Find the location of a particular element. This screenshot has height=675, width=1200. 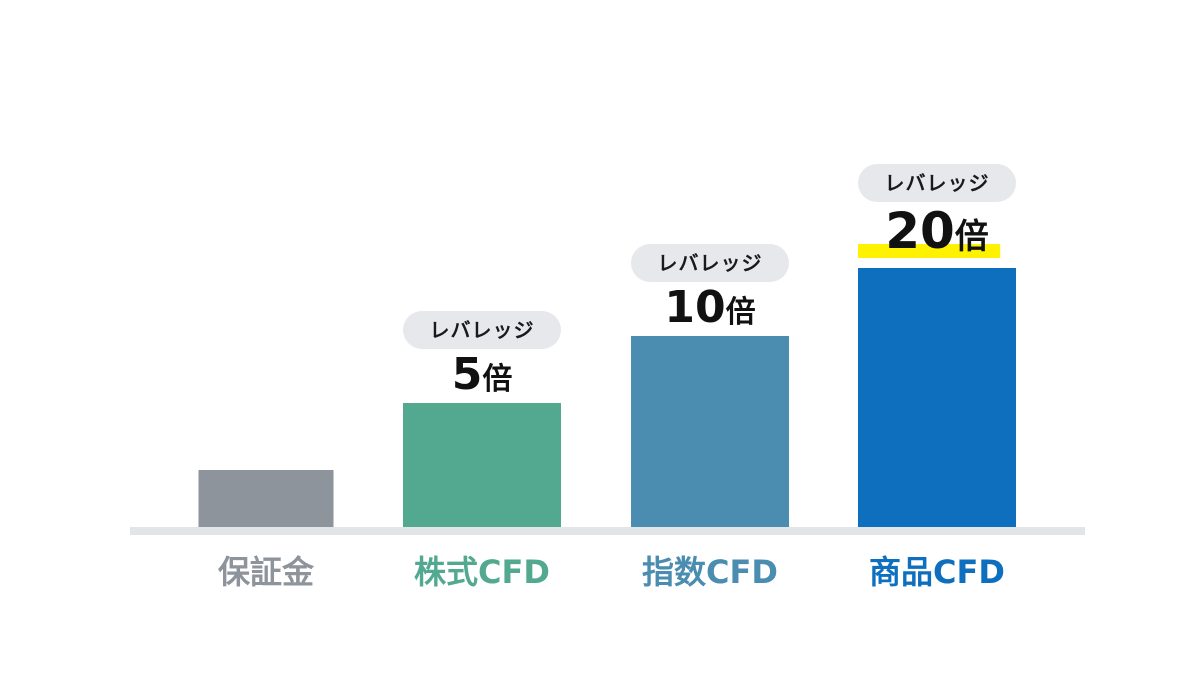

category-label: 保証金 is located at coordinates (266, 572).